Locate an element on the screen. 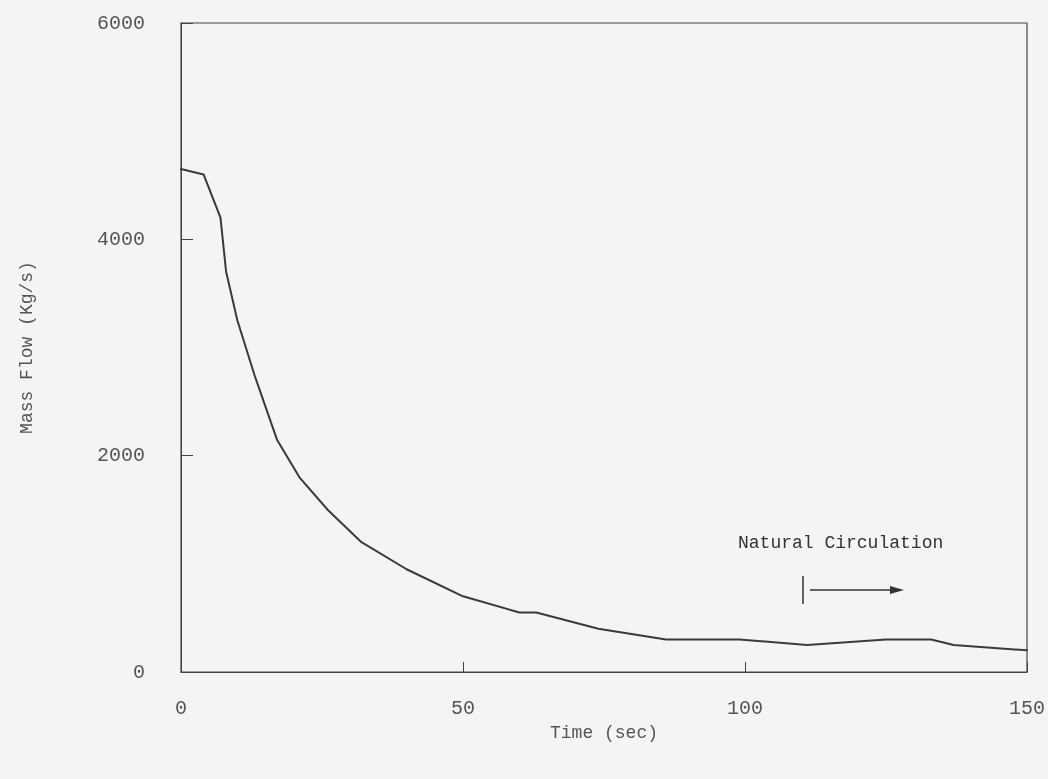  y-tick-label: 2000 is located at coordinates (120, 456).